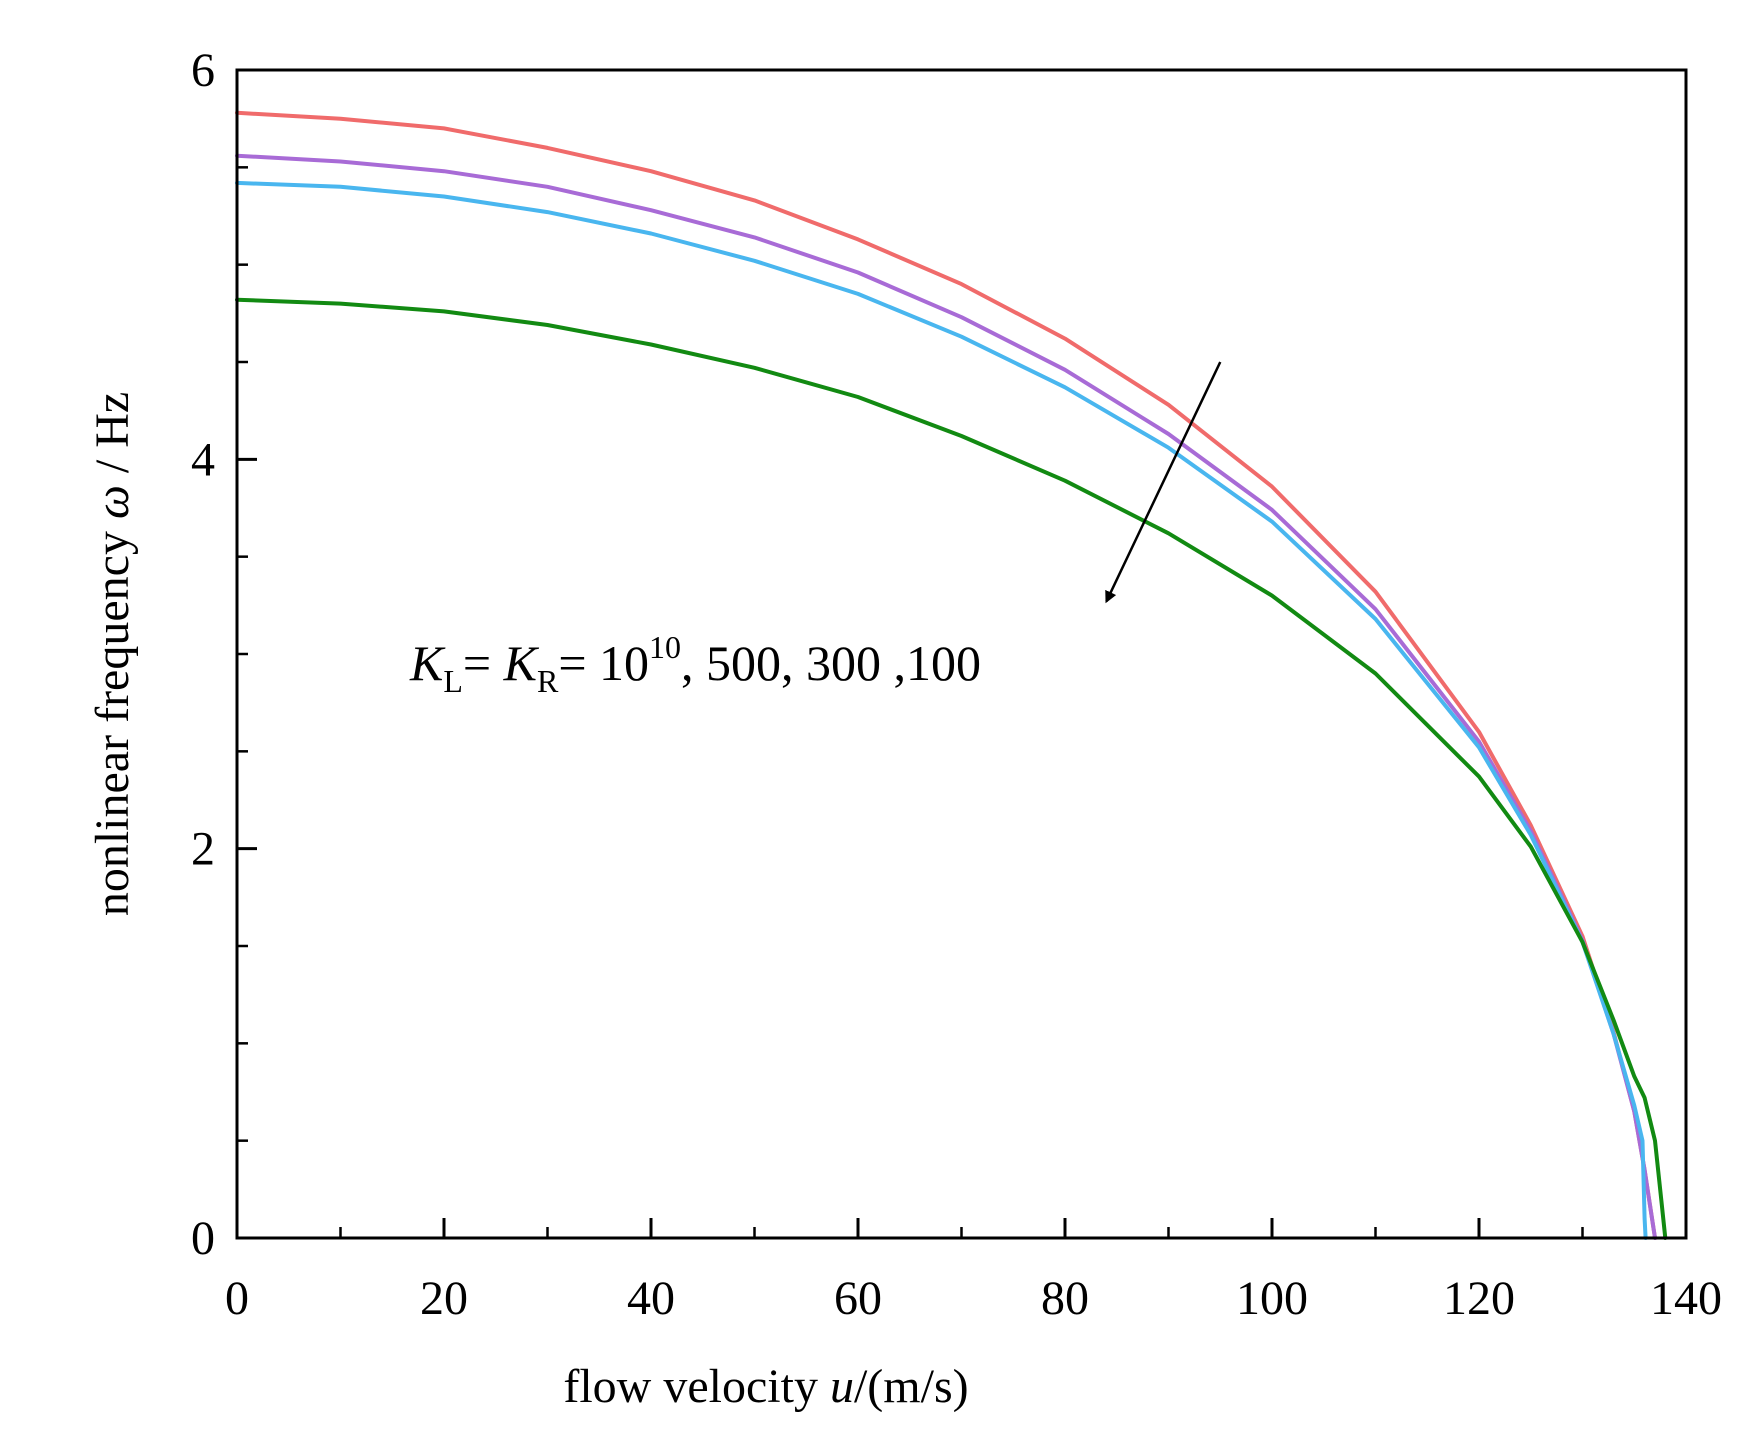 This screenshot has width=1761, height=1445. What do you see at coordinates (1272, 1298) in the screenshot?
I see `x-tick-label: 100` at bounding box center [1272, 1298].